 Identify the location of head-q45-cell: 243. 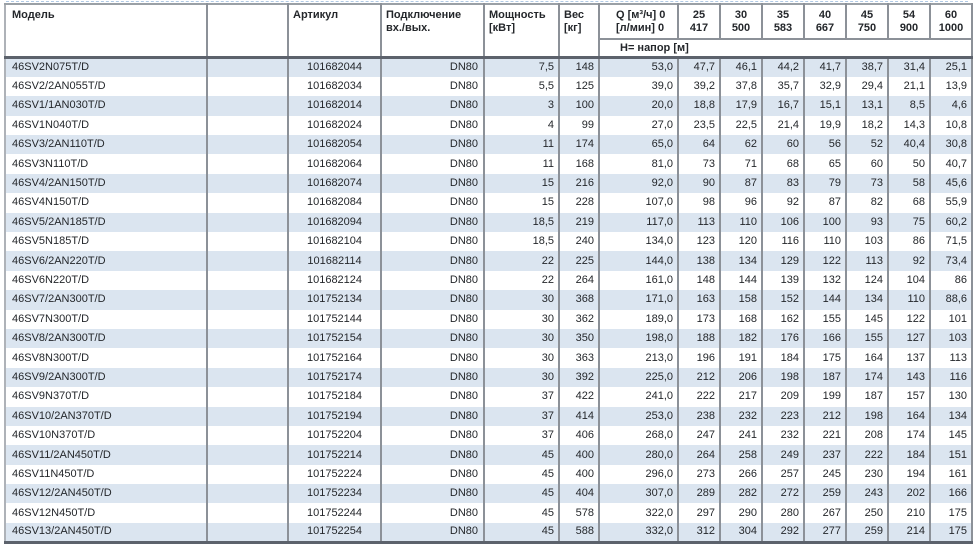
(867, 494).